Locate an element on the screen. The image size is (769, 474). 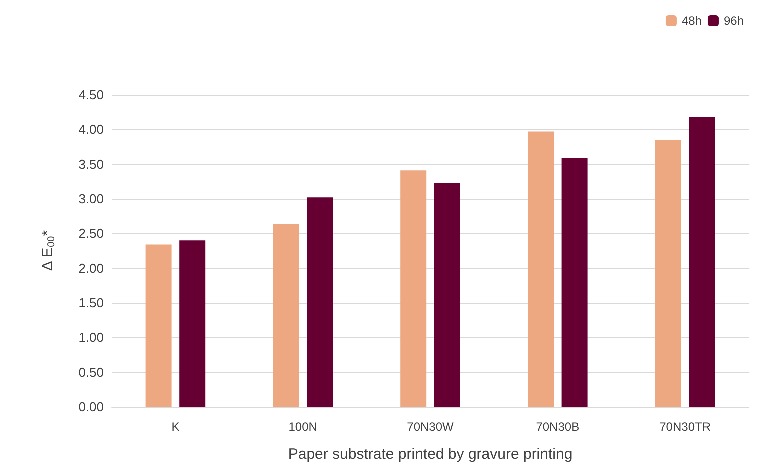
y-tick-label: 1.00 is located at coordinates (91, 338).